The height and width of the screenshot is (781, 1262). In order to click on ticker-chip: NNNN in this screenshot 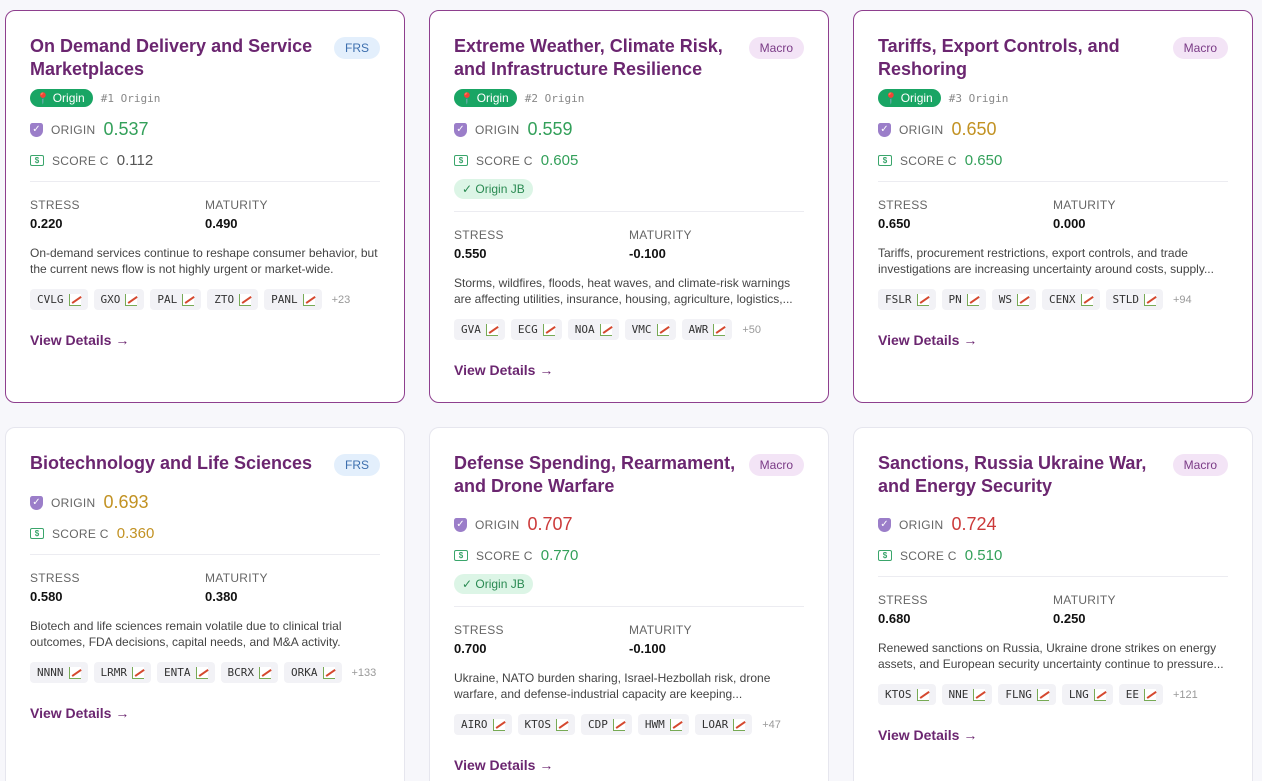, I will do `click(59, 672)`.